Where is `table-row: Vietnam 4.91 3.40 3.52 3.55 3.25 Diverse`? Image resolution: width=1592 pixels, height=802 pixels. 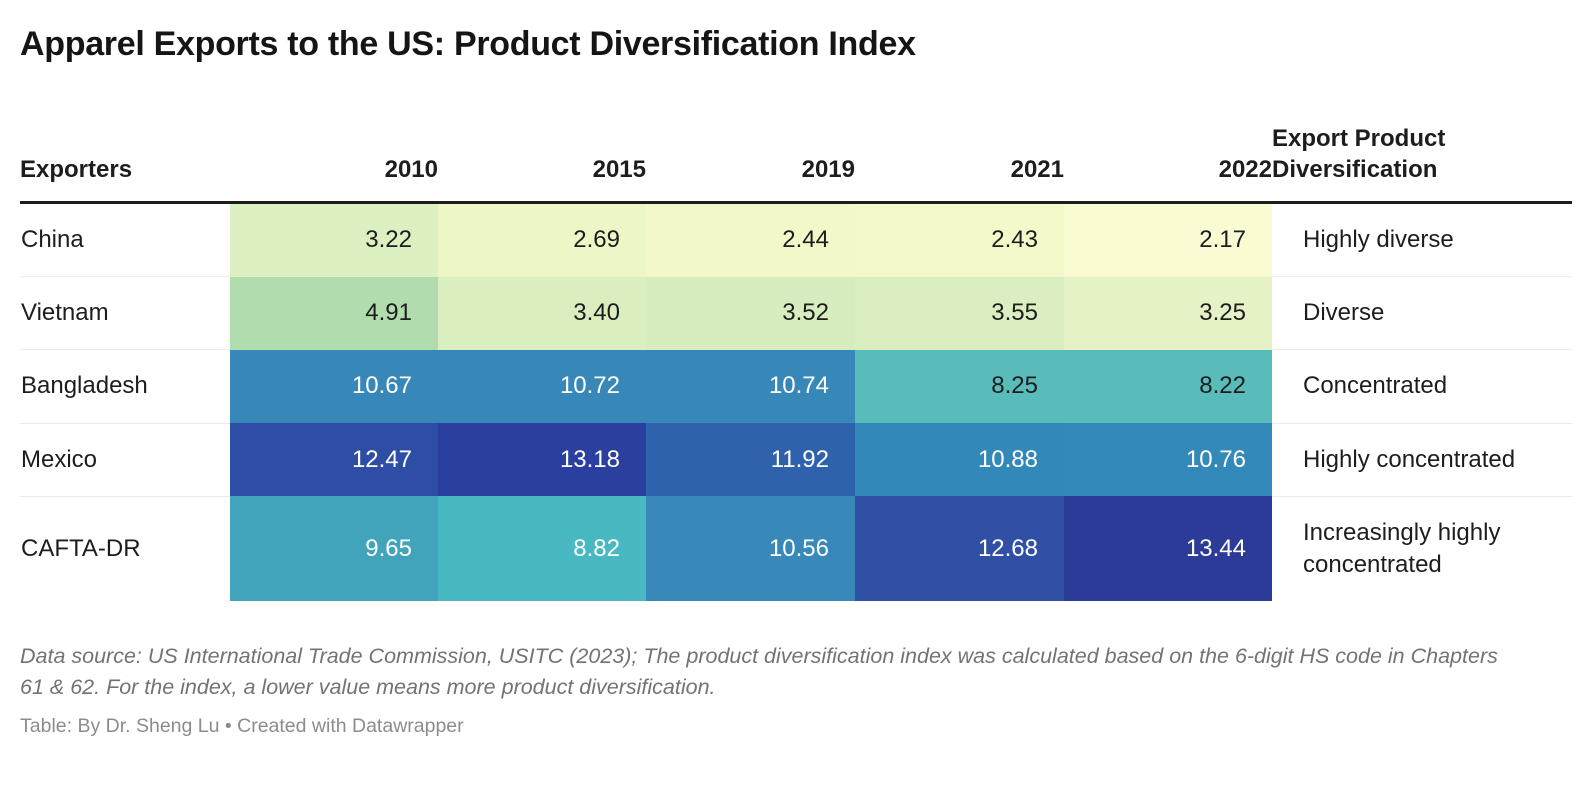
table-row: Vietnam 4.91 3.40 3.52 3.55 3.25 Diverse is located at coordinates (796, 313).